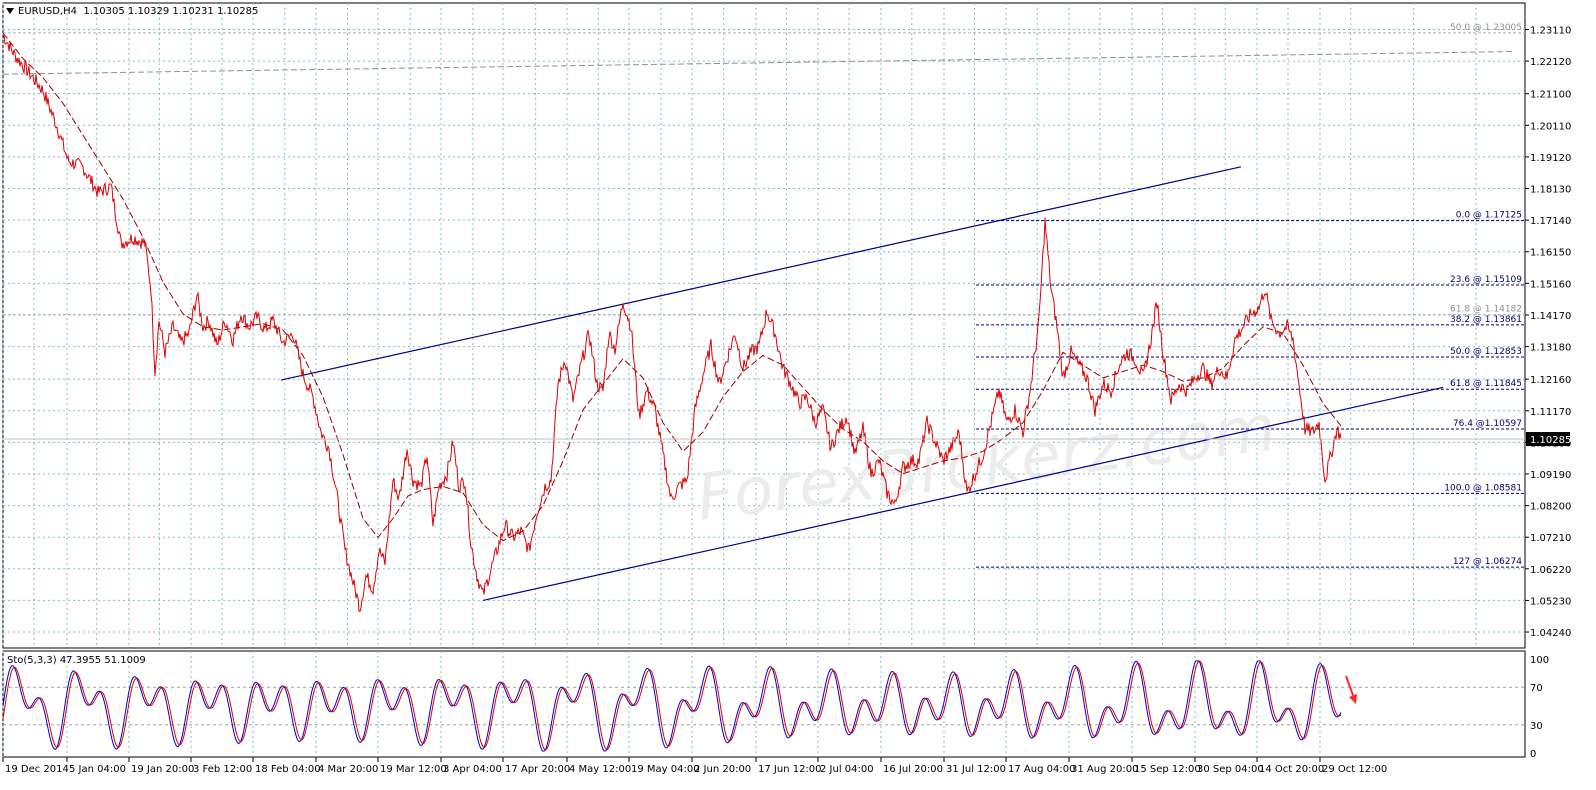  What do you see at coordinates (1550, 507) in the screenshot?
I see `price-tick-label: 1.08200` at bounding box center [1550, 507].